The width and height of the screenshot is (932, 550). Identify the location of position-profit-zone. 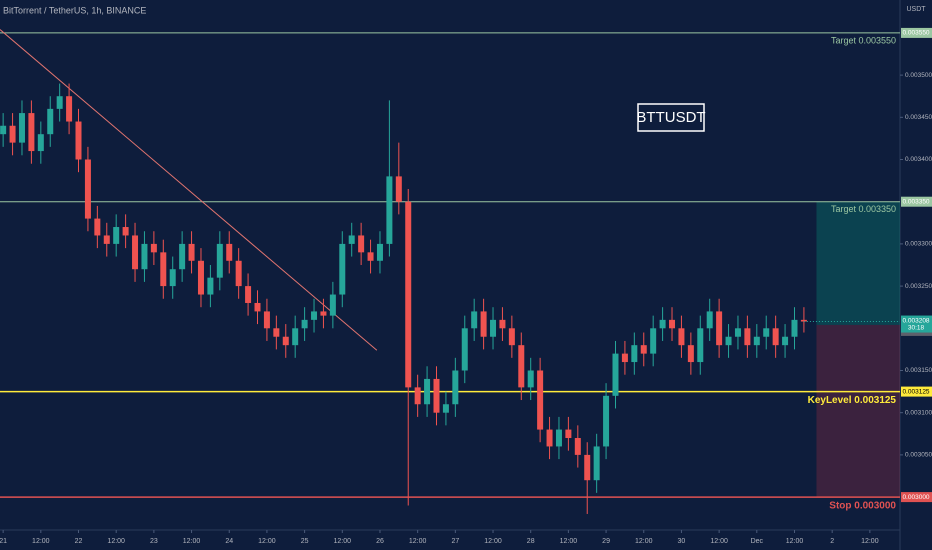
(858, 263).